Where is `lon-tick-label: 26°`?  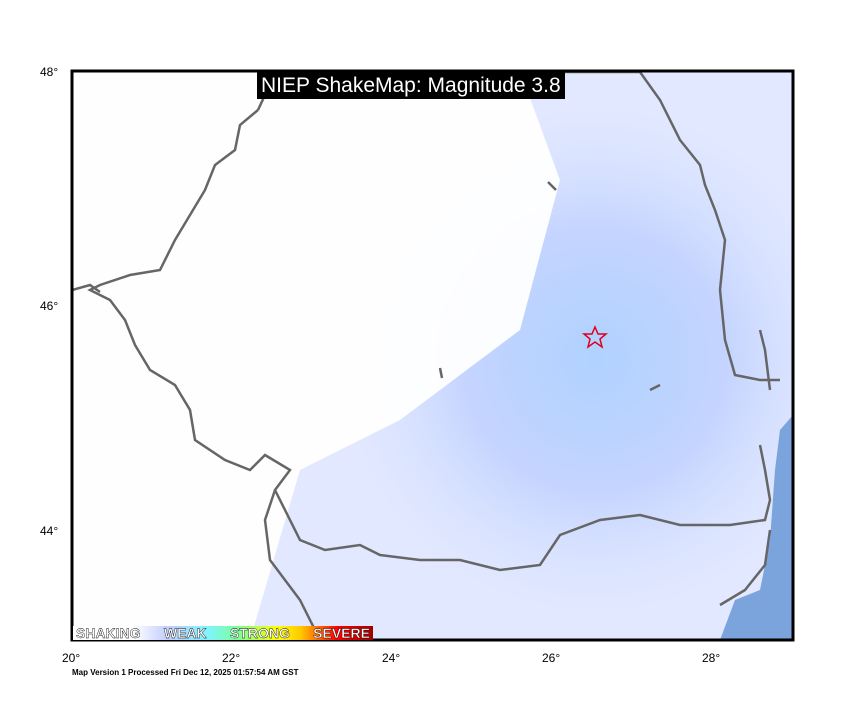 lon-tick-label: 26° is located at coordinates (551, 658).